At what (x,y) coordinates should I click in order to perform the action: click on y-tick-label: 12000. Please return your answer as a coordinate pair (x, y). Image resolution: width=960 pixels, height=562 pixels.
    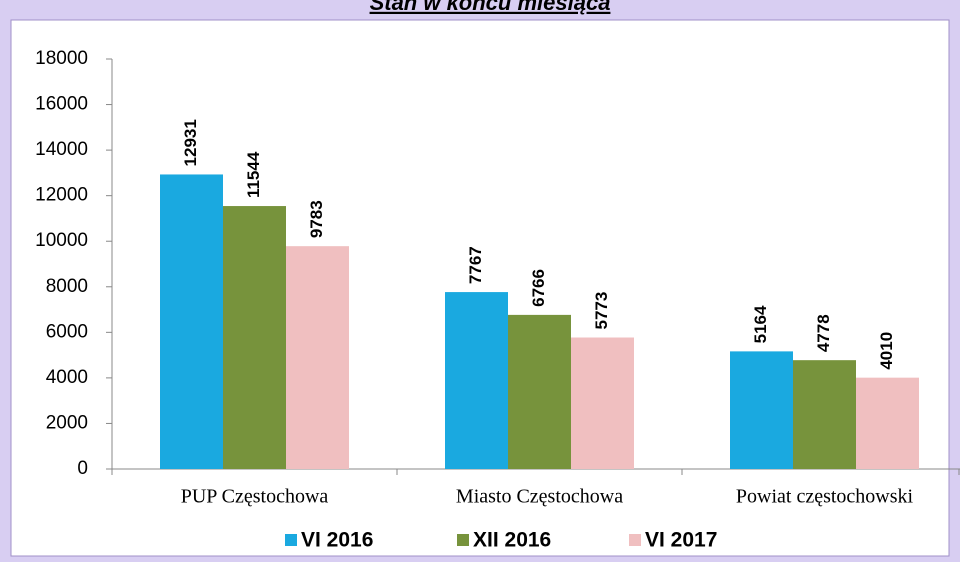
    Looking at the image, I should click on (61, 195).